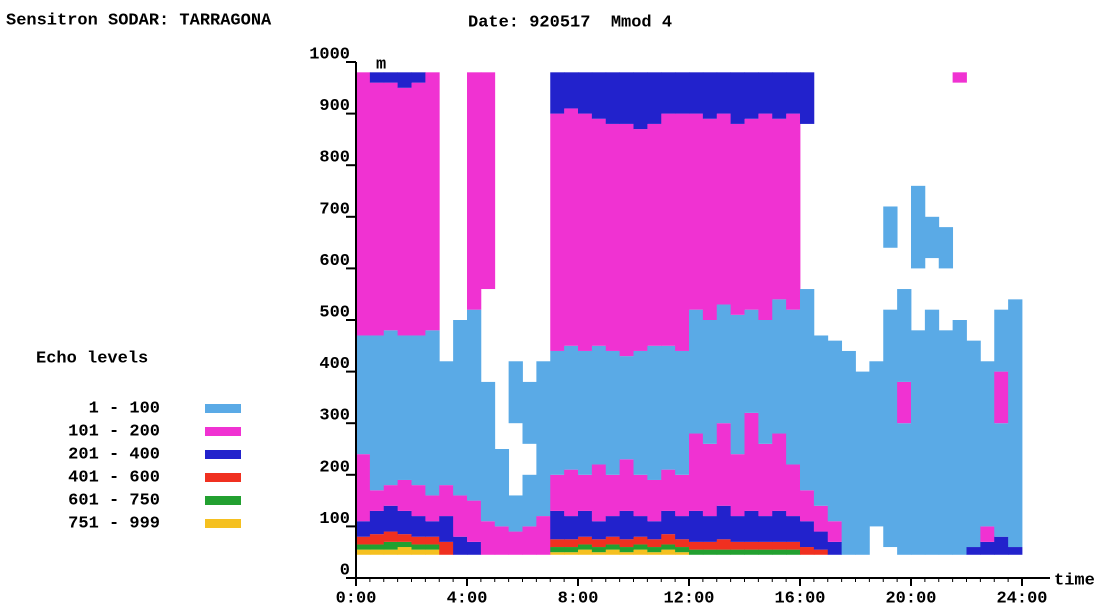 This screenshot has height=608, width=1109. What do you see at coordinates (124, 408) in the screenshot?
I see `legend-label: 1 - 100` at bounding box center [124, 408].